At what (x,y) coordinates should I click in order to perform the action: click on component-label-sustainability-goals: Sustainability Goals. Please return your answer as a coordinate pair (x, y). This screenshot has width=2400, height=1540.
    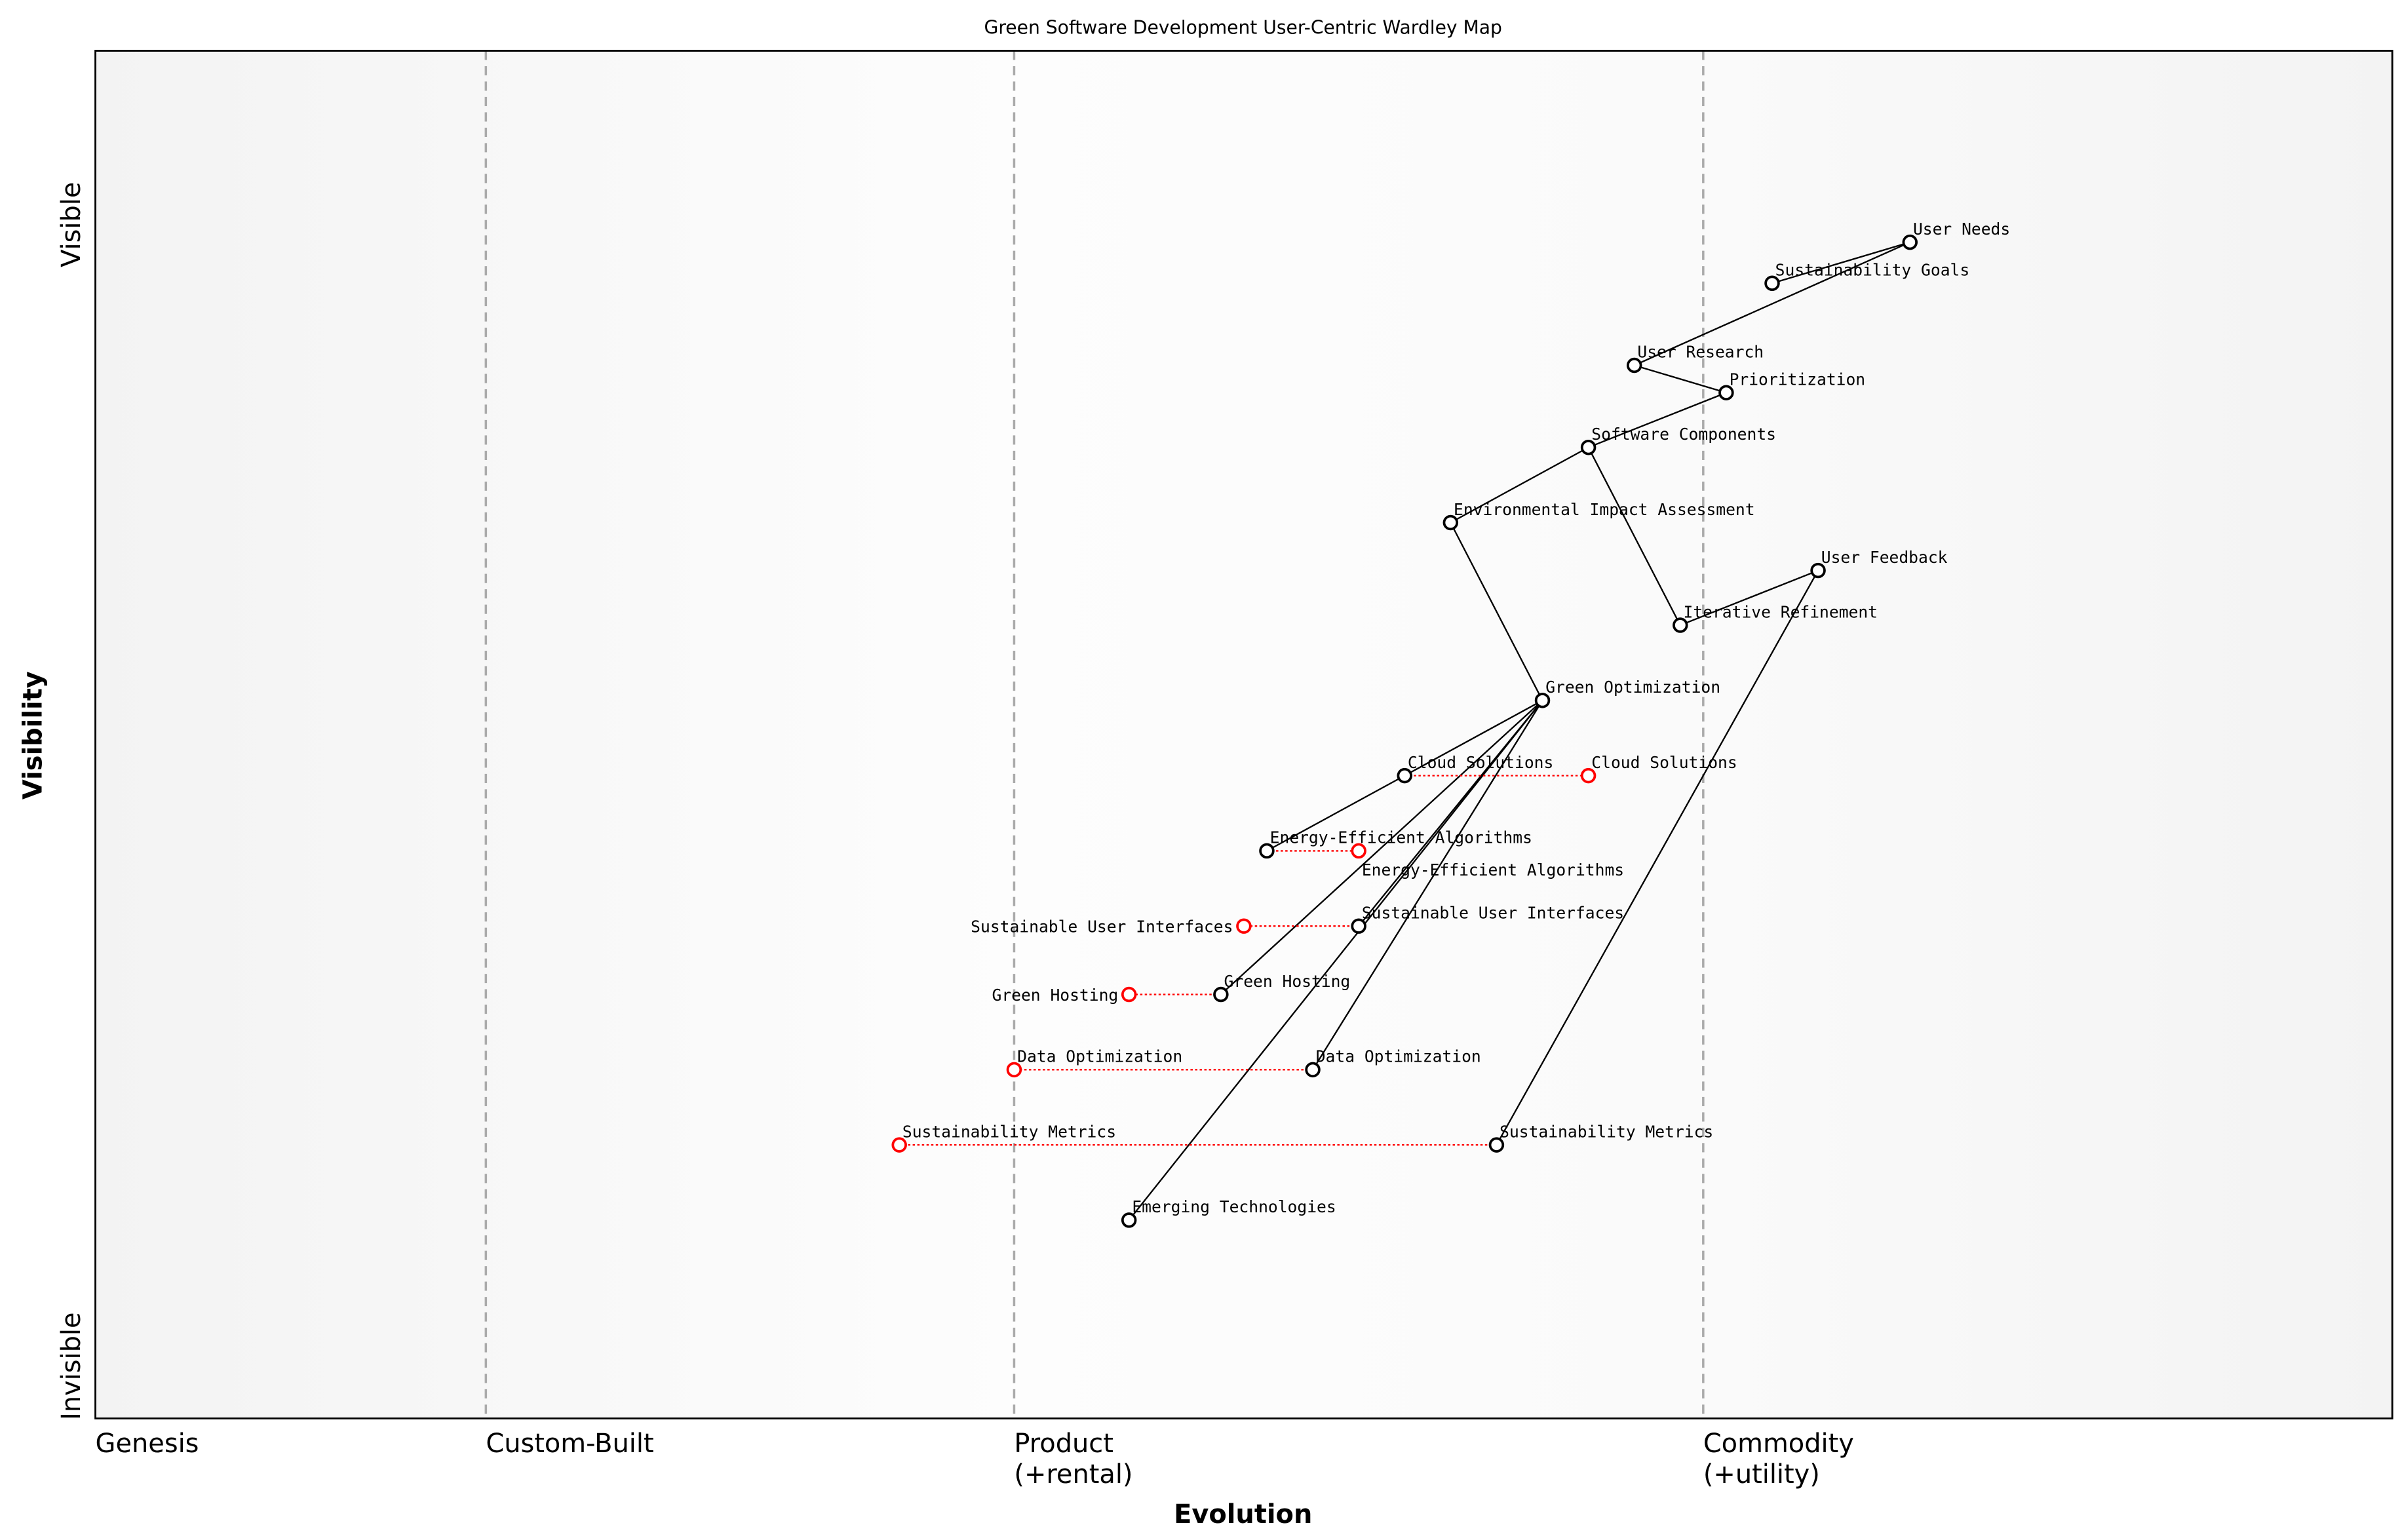
    Looking at the image, I should click on (1872, 270).